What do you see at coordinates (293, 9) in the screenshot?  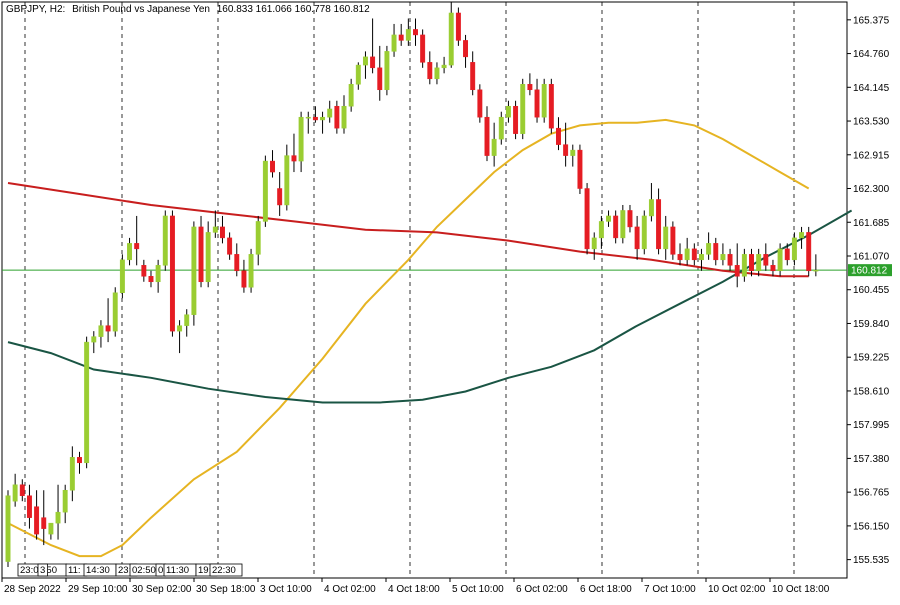 I see `ohlc-readout: 160.833 161.066 160.778 160.812` at bounding box center [293, 9].